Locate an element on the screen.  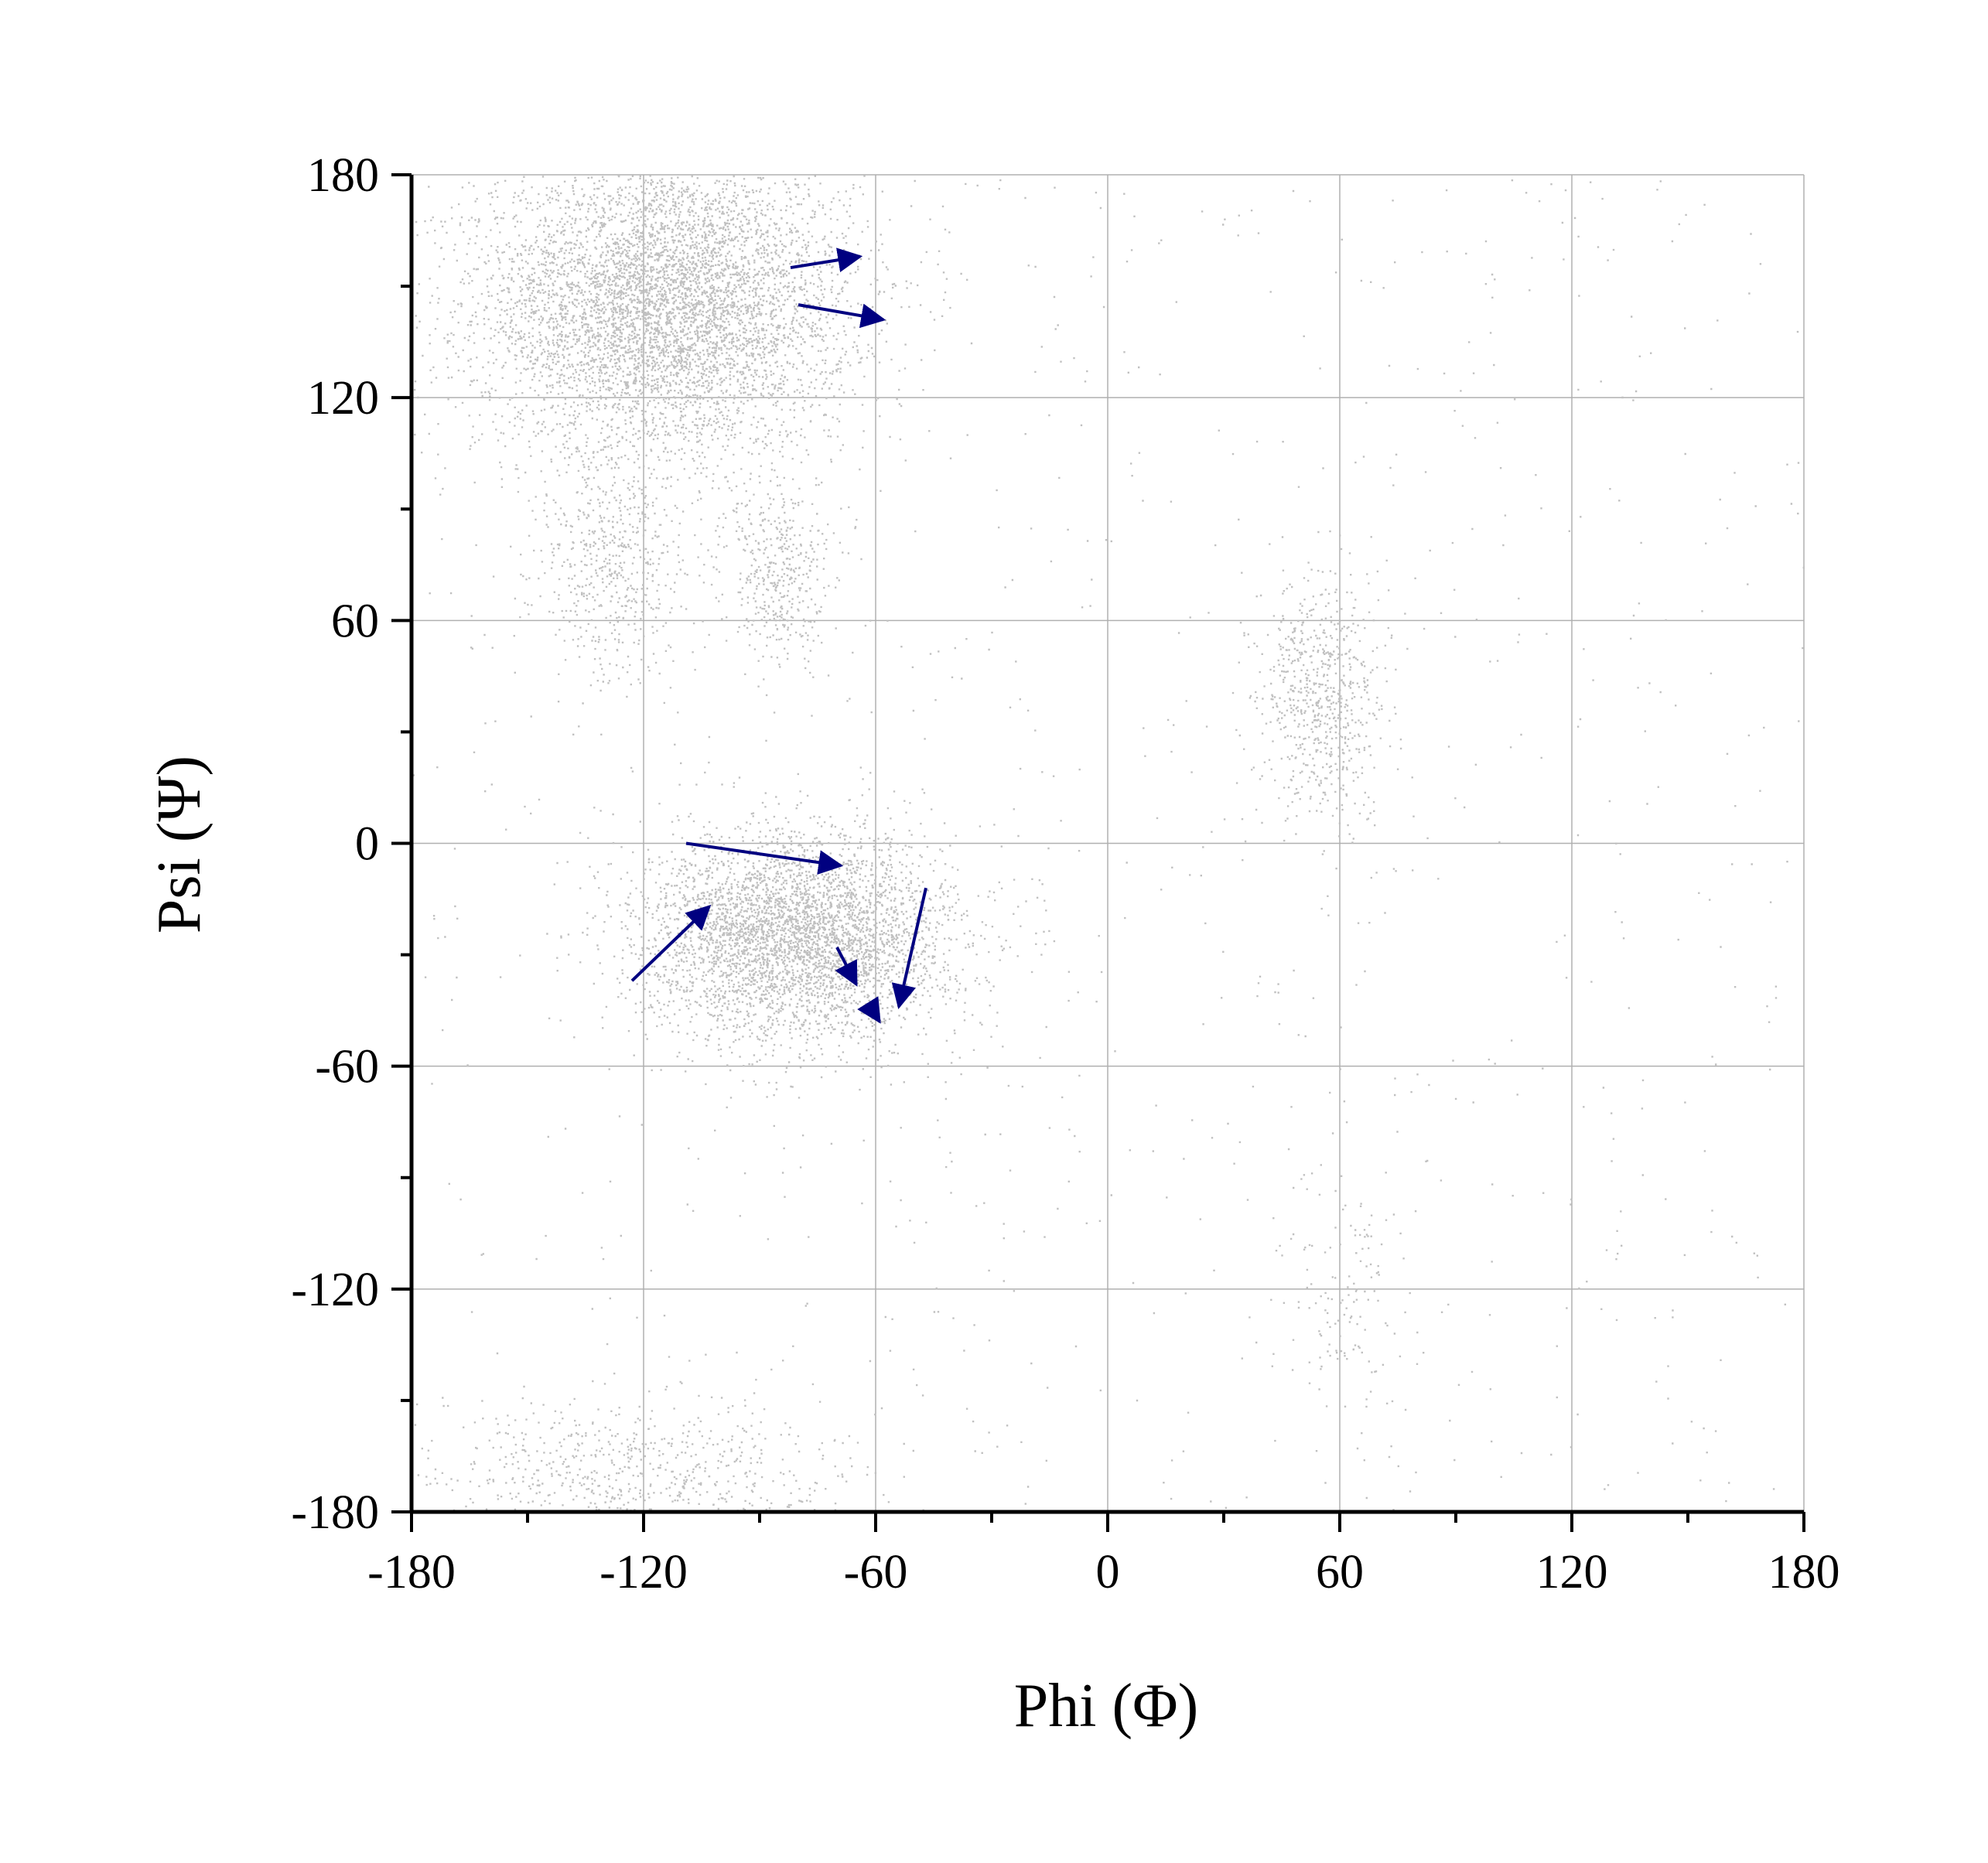
y-tick-label: 120 is located at coordinates (343, 398).